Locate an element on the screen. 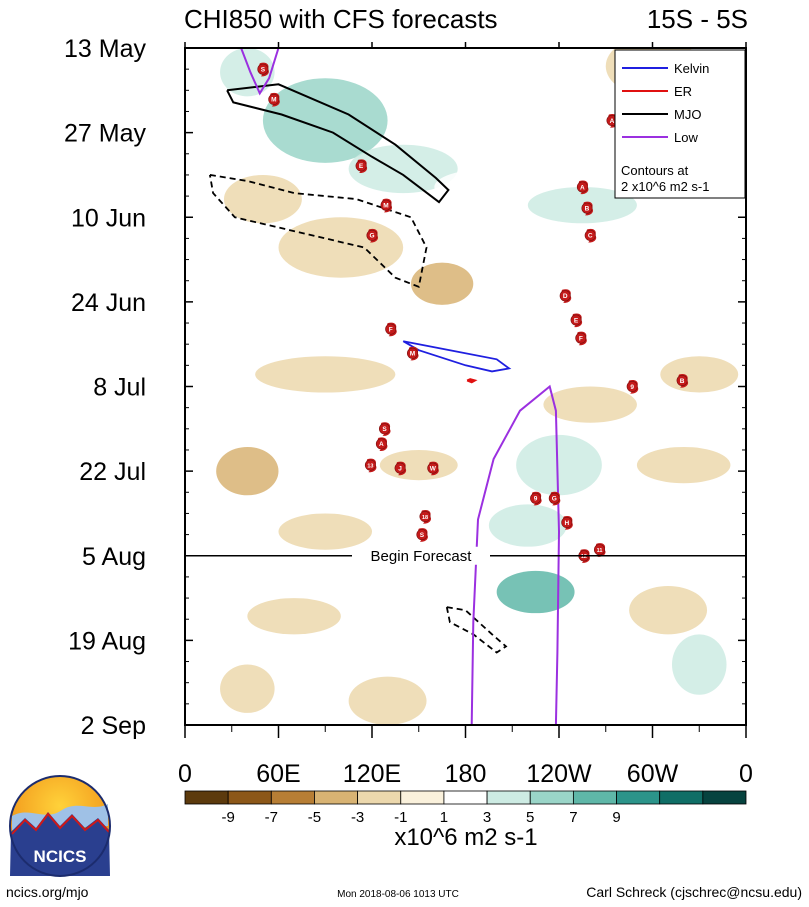 This screenshot has height=907, width=809. storm-marker-18: D is located at coordinates (565, 296).